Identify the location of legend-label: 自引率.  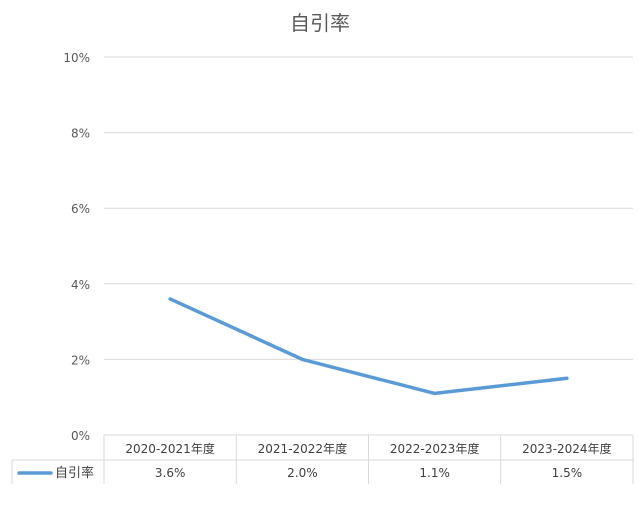
(74, 473).